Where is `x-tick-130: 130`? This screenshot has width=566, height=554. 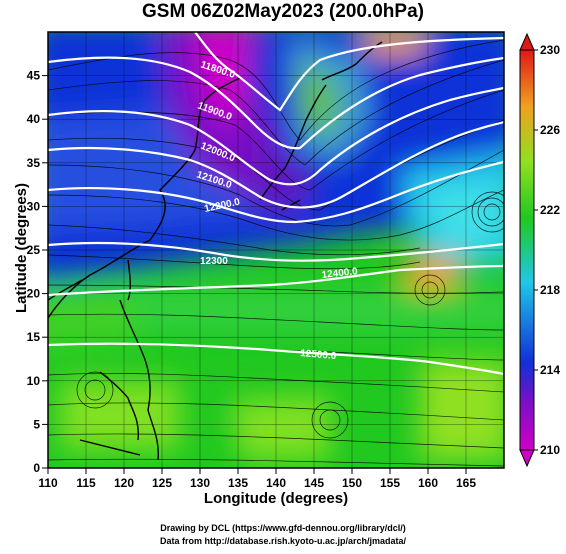 x-tick-130: 130 is located at coordinates (200, 483).